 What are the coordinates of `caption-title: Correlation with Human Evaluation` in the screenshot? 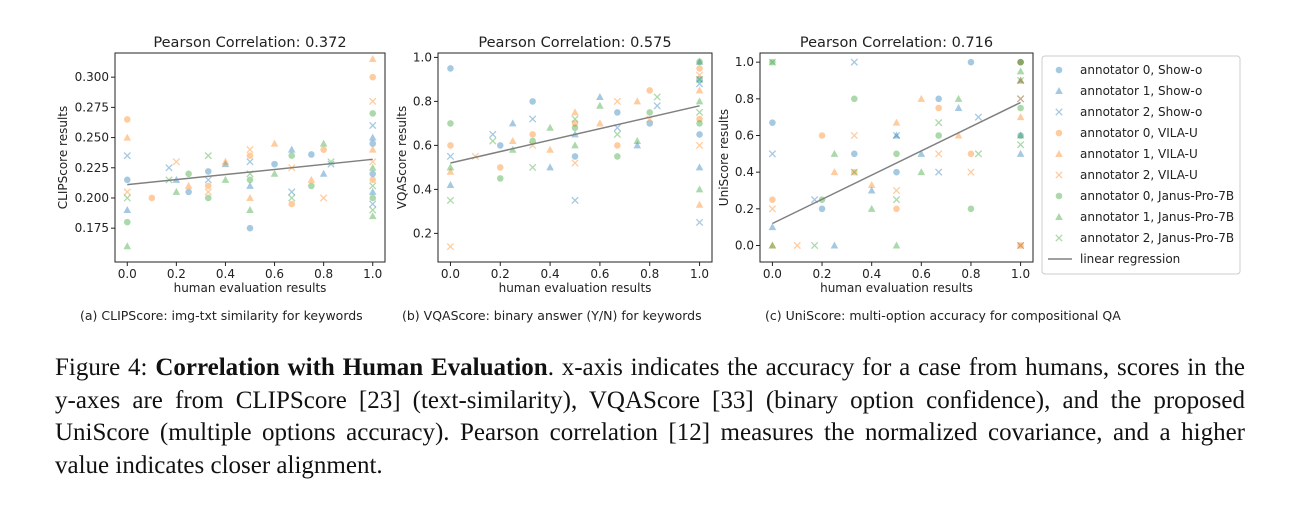 It's located at (351, 367).